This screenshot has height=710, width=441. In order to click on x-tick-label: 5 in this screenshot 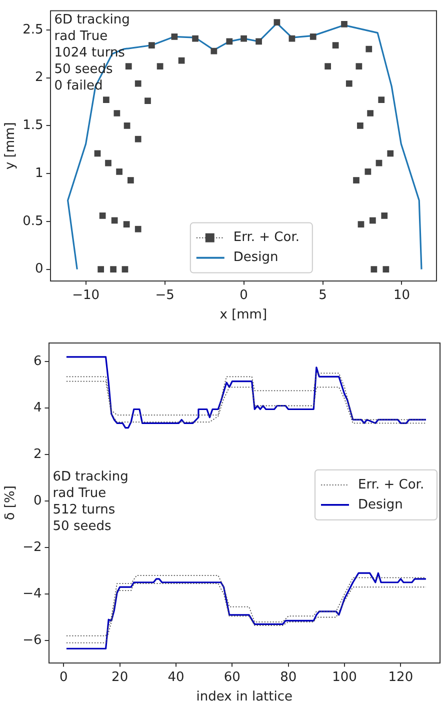, I will do `click(322, 295)`.